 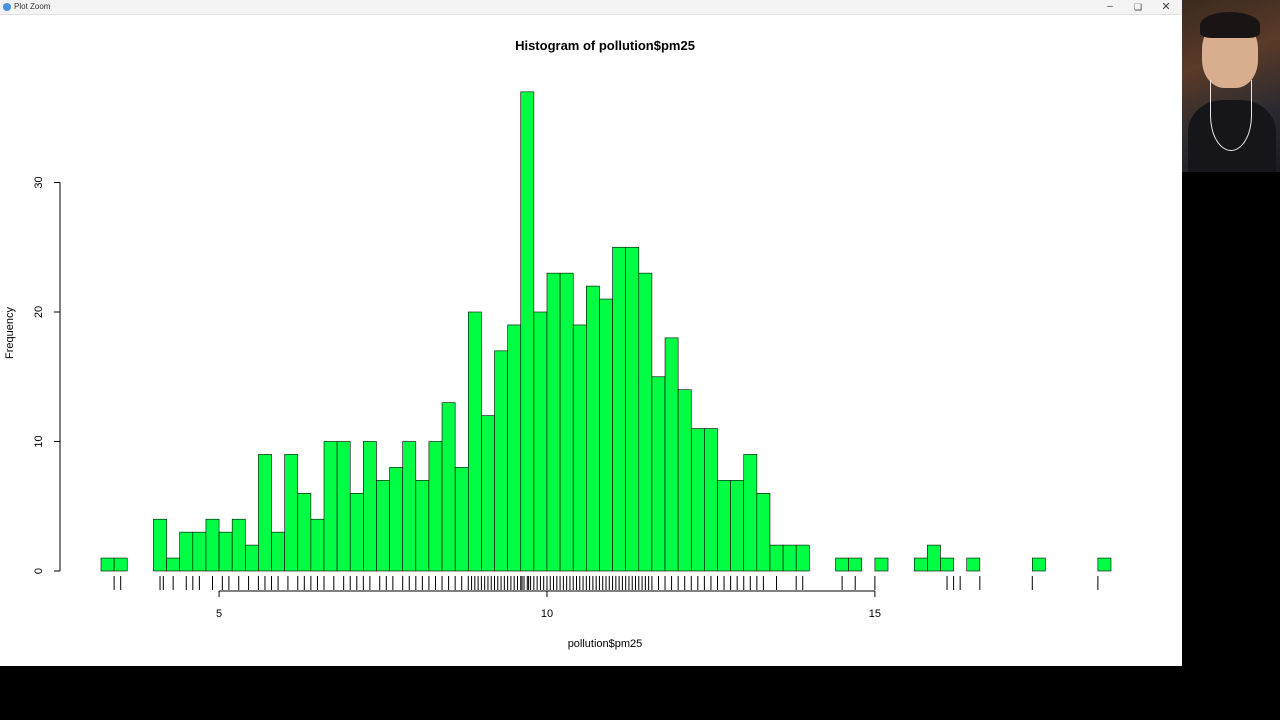 I want to click on window-title: Plot Zoom, so click(x=32, y=6).